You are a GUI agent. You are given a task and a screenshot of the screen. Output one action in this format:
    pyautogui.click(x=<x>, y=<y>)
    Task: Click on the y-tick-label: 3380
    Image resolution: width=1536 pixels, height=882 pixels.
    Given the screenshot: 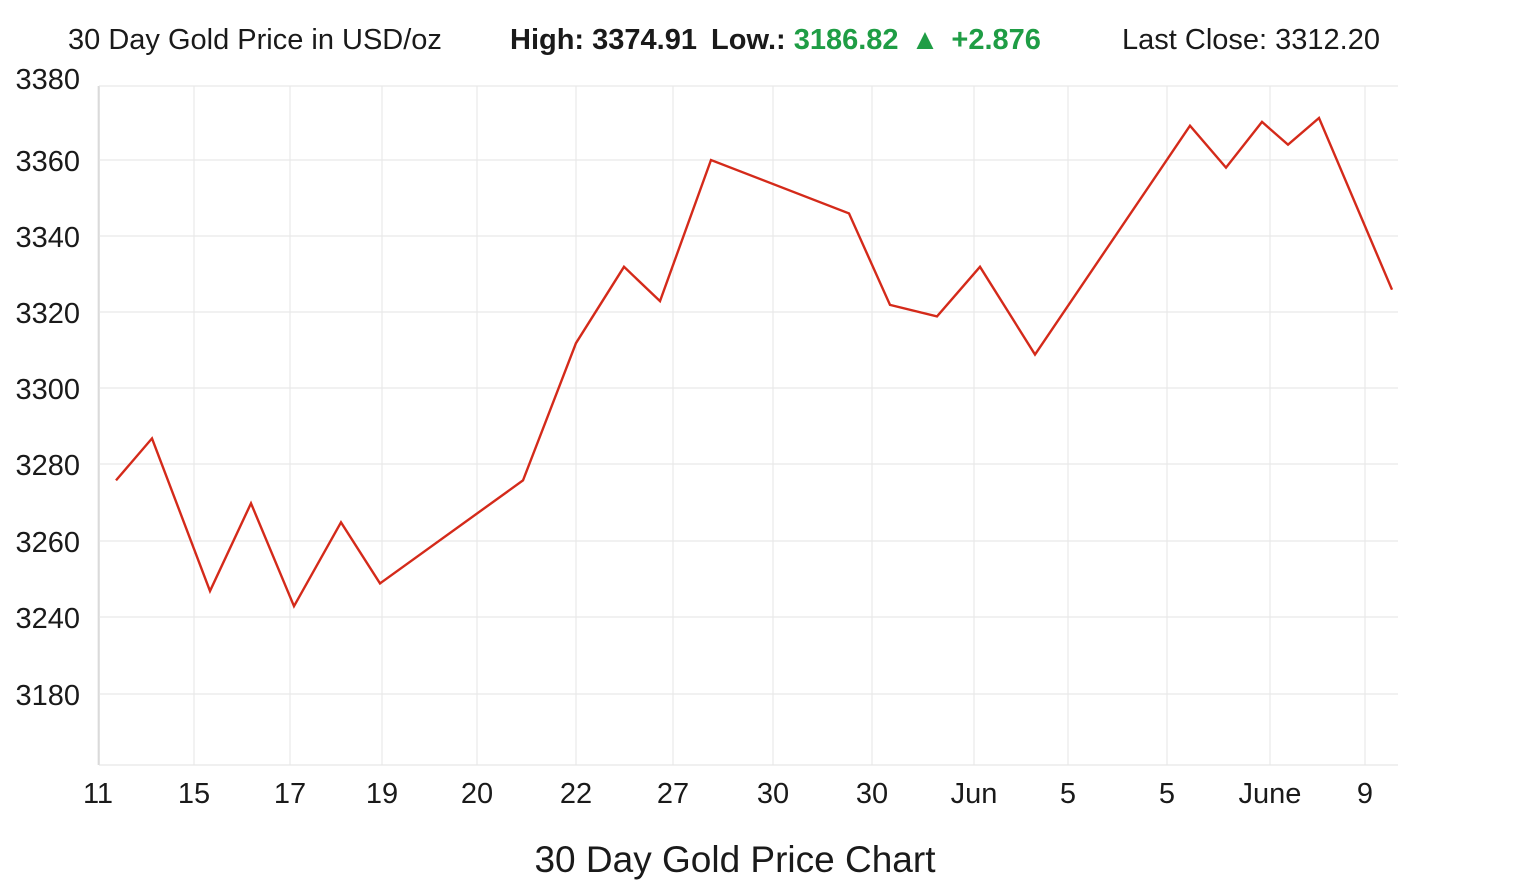 What is the action you would take?
    pyautogui.click(x=47, y=80)
    